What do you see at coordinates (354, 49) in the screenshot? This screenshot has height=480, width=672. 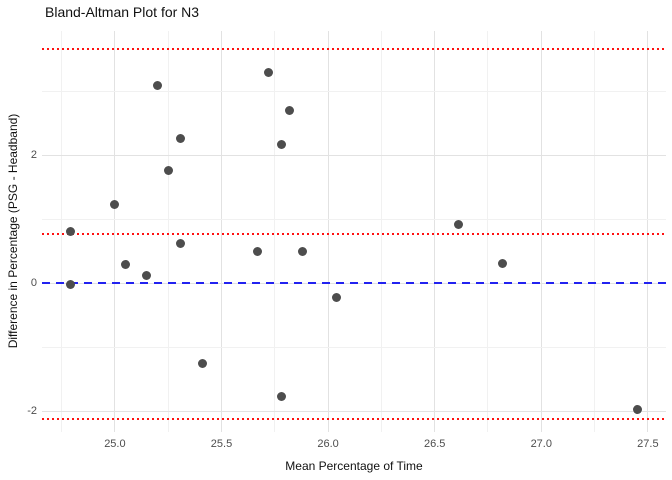 I see `upper-loa-line` at bounding box center [354, 49].